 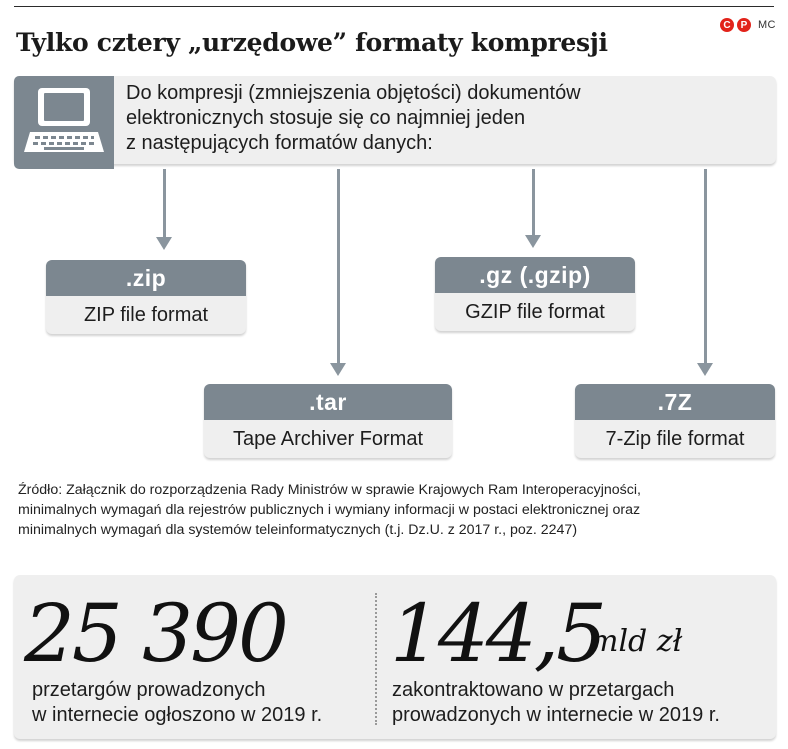 I want to click on arrowhead-gz, so click(x=533, y=241).